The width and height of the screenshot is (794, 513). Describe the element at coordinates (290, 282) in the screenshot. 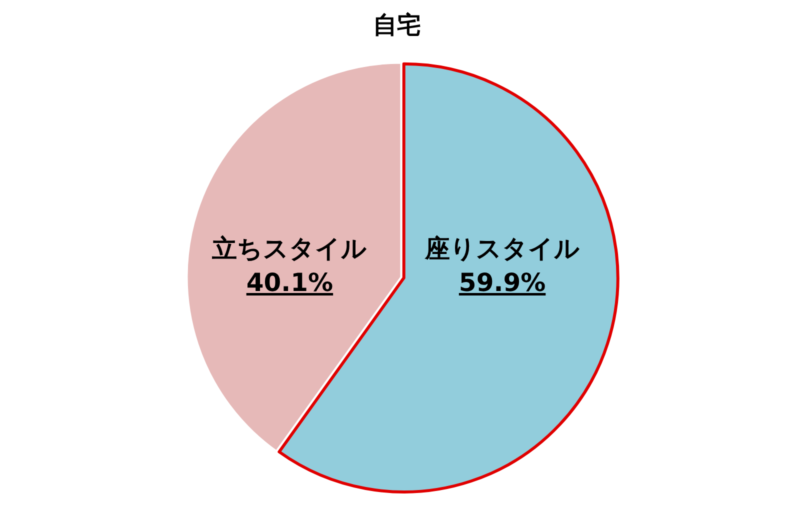

I see `data-label: 40.1%` at that location.